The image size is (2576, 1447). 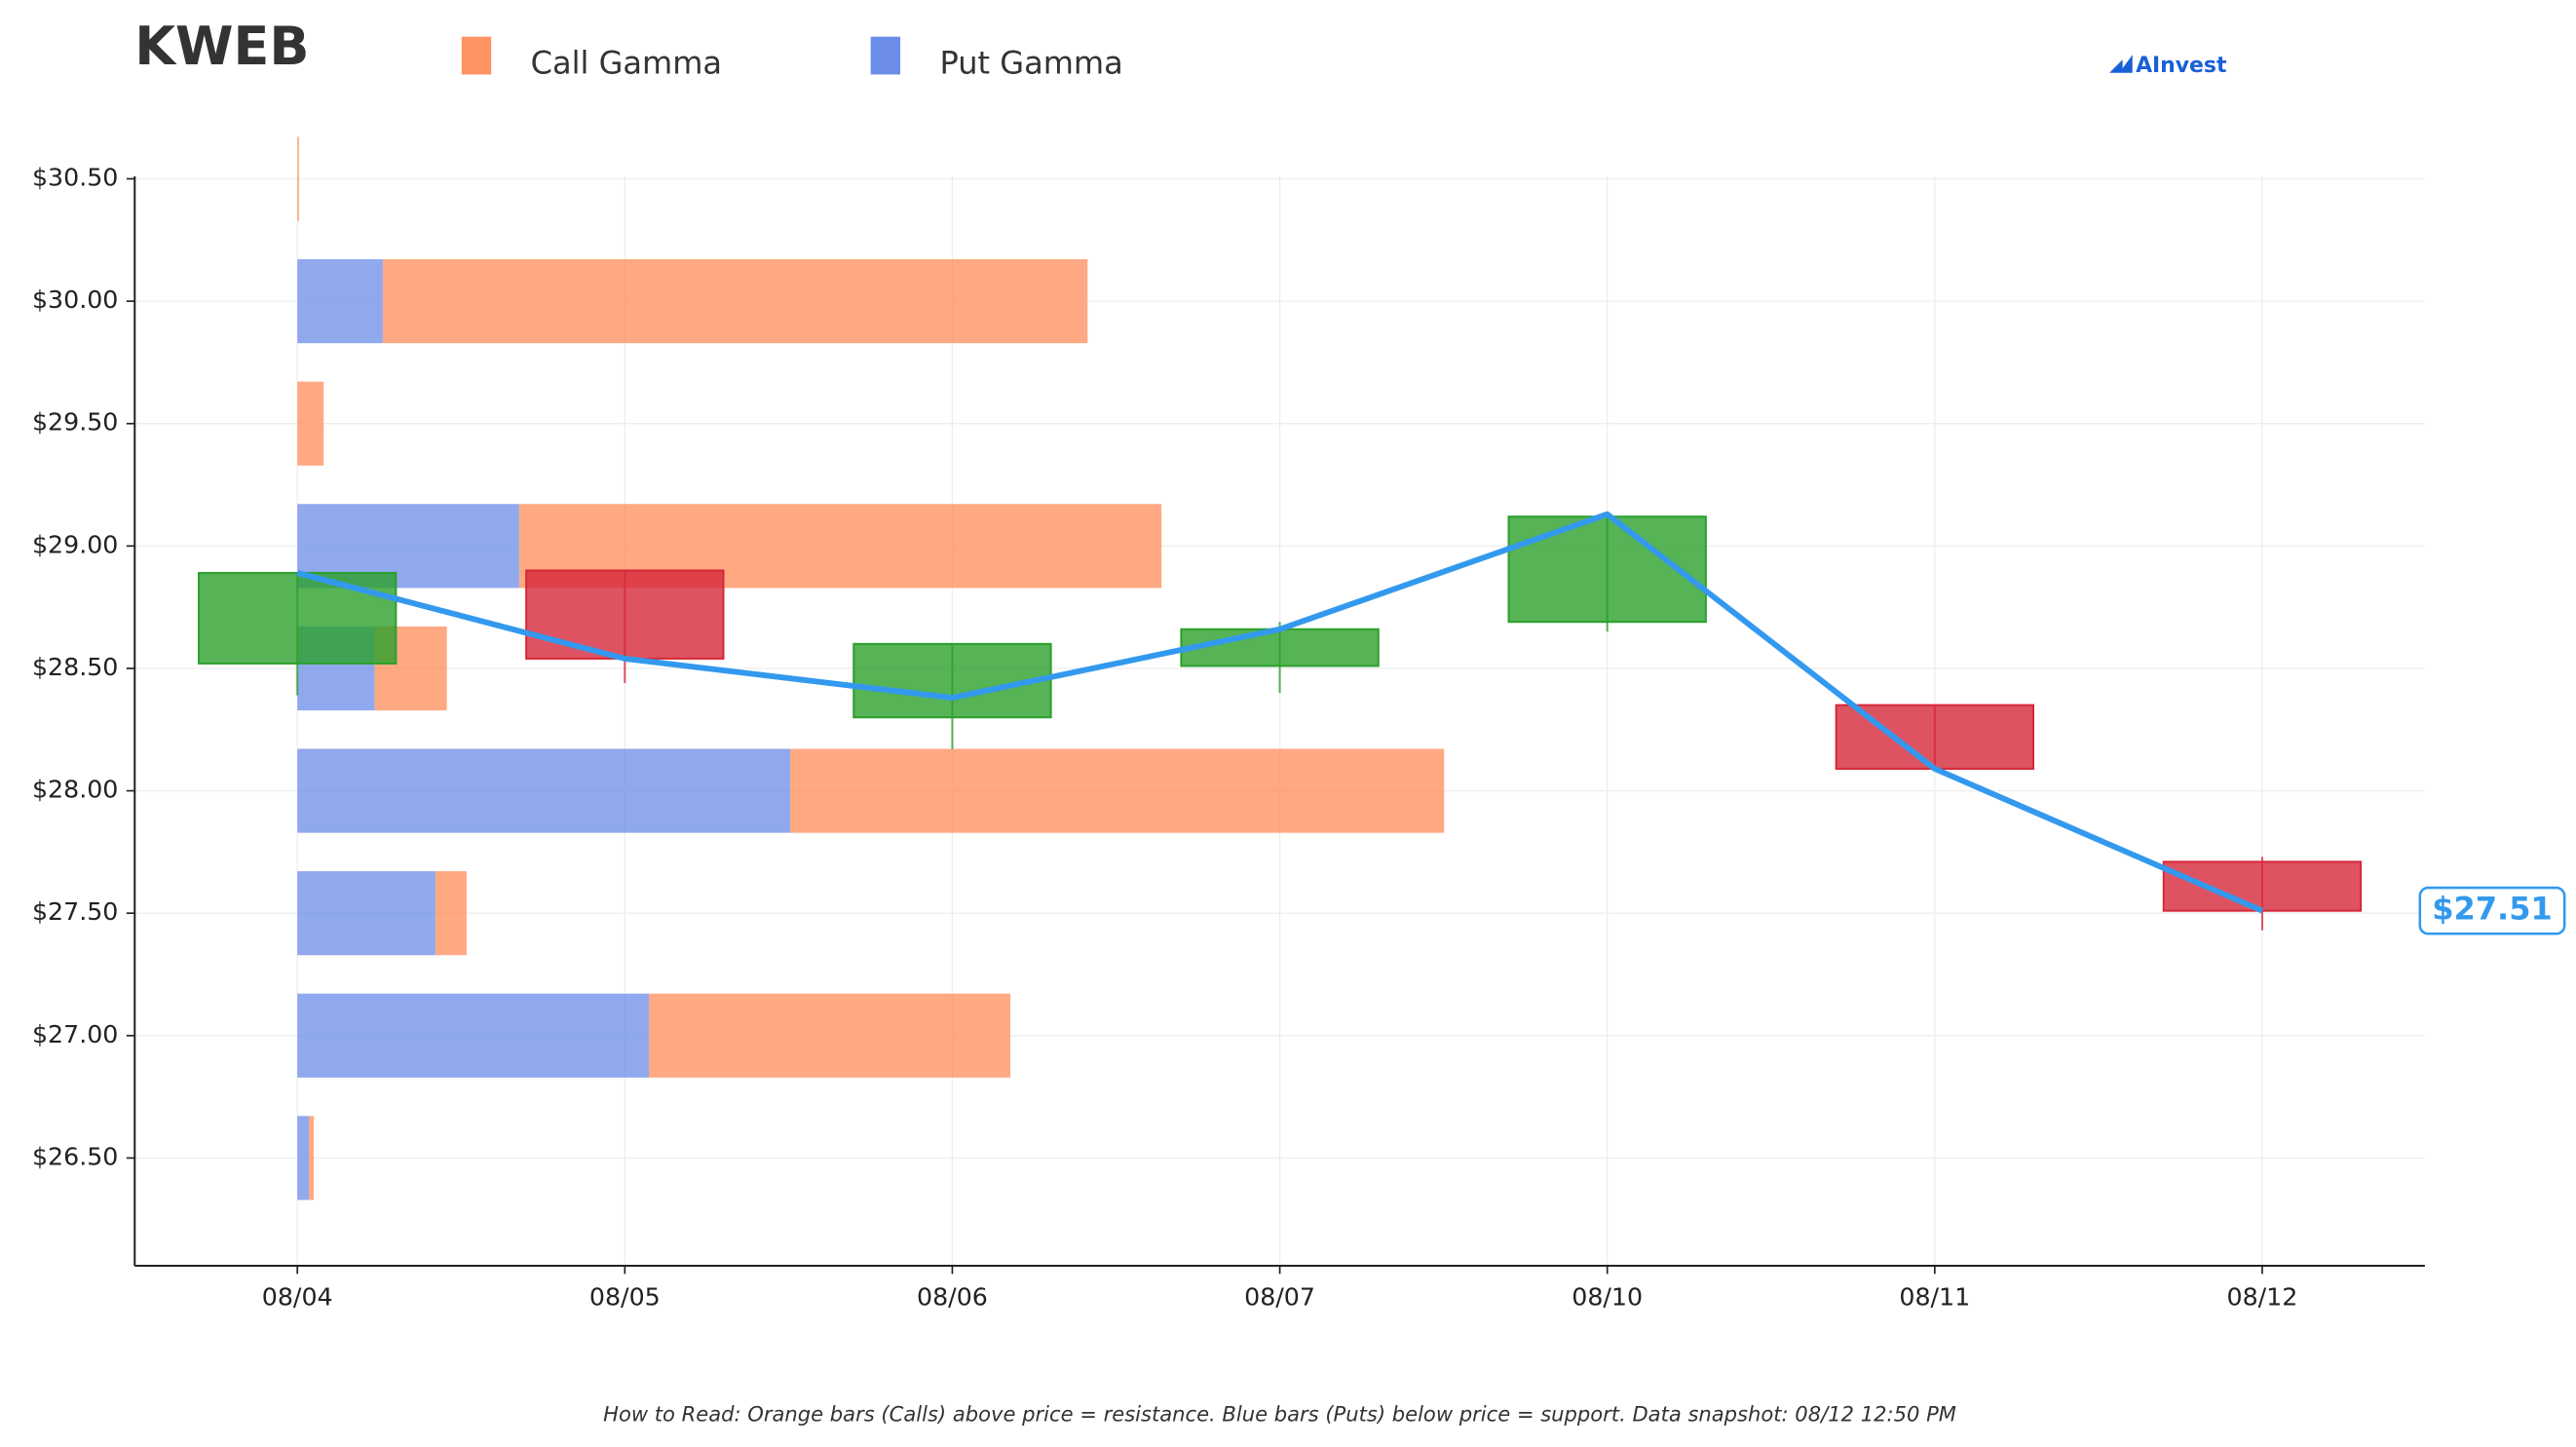 I want to click on y-tick-label: $29.50, so click(x=75, y=422).